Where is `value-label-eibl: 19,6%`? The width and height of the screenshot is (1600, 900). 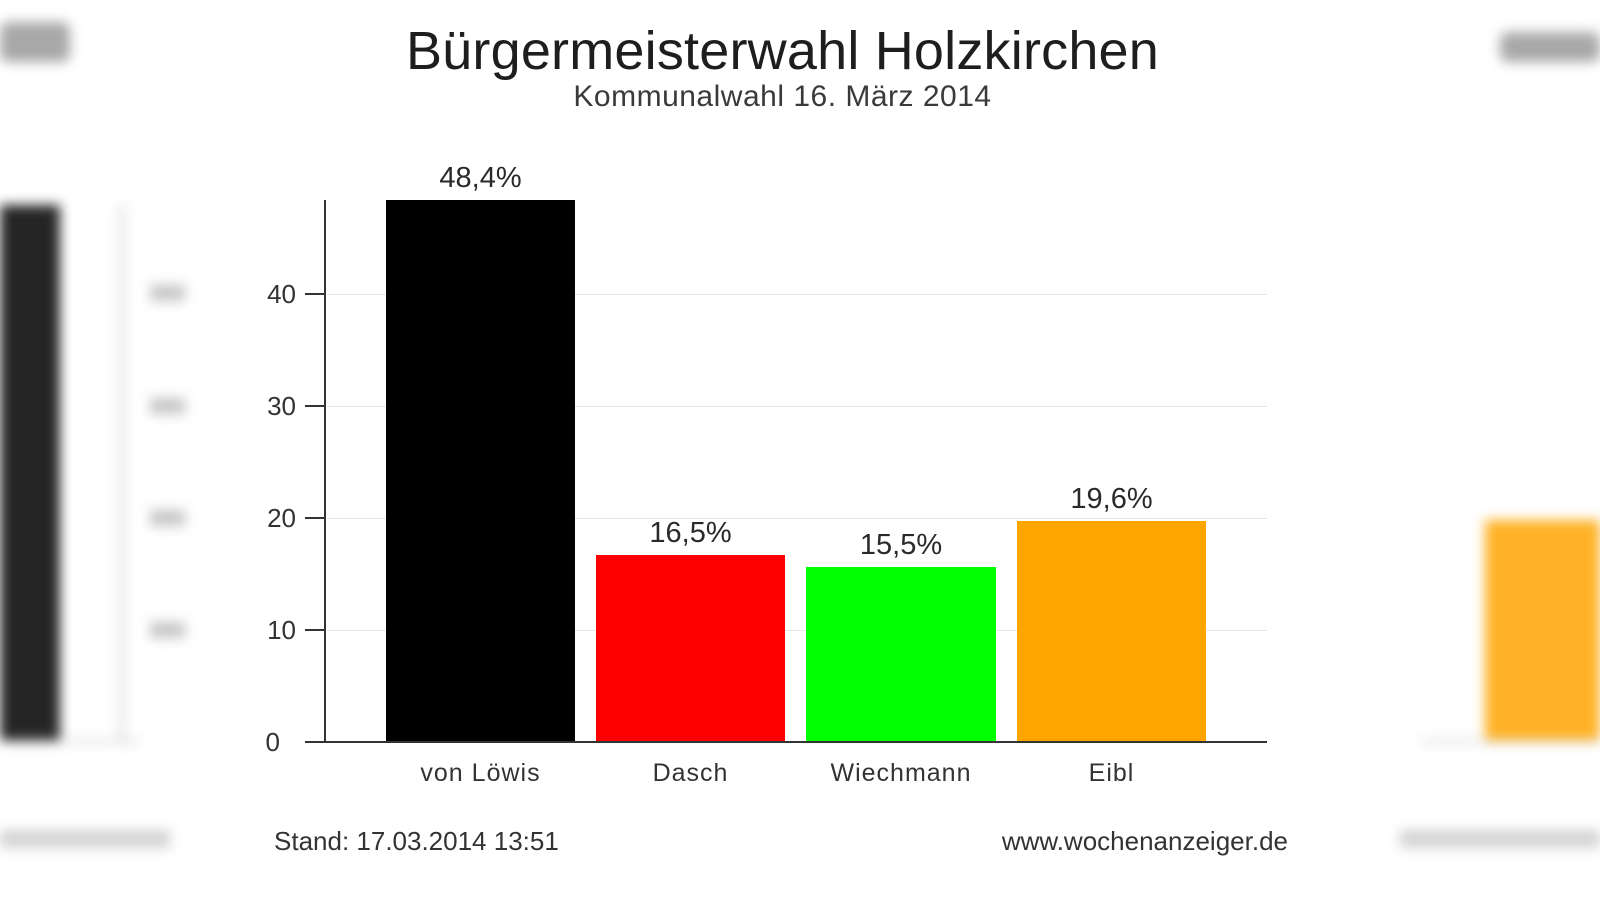
value-label-eibl: 19,6% is located at coordinates (1111, 499).